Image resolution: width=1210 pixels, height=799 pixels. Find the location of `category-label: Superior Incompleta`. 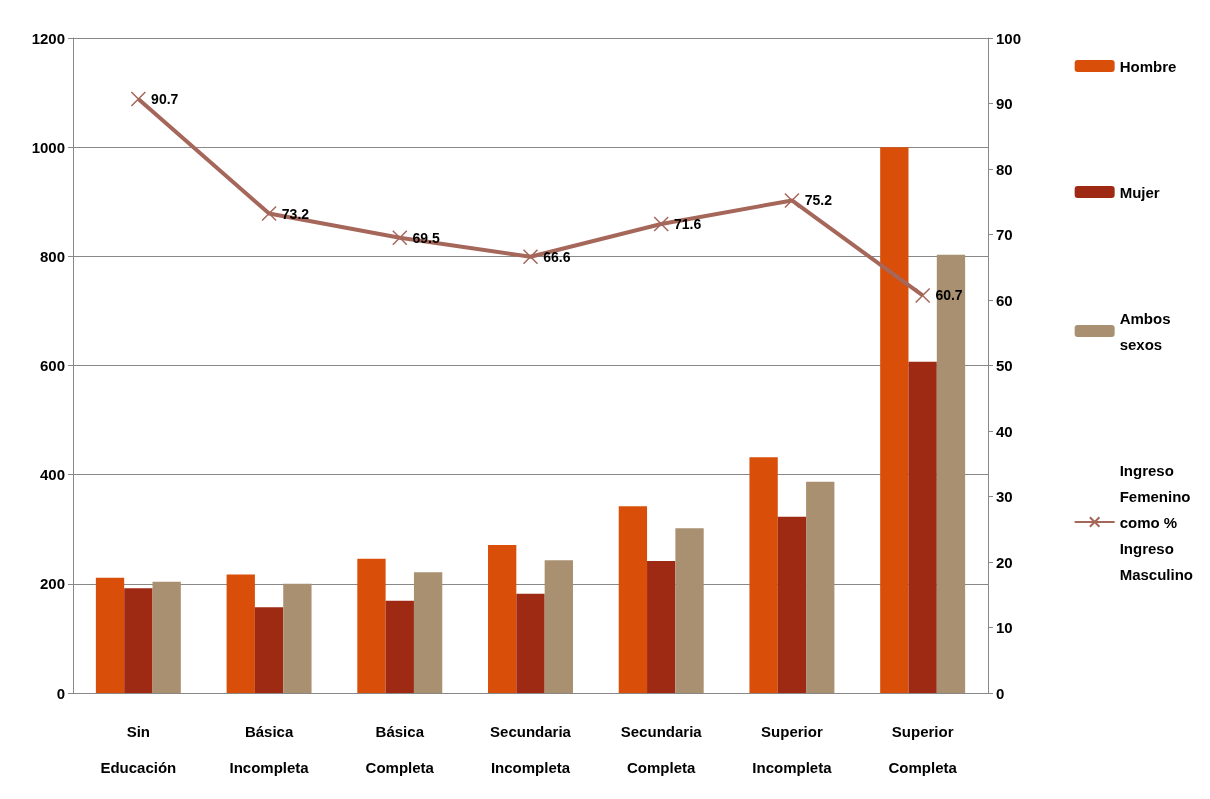

category-label: Superior Incompleta is located at coordinates (792, 749).